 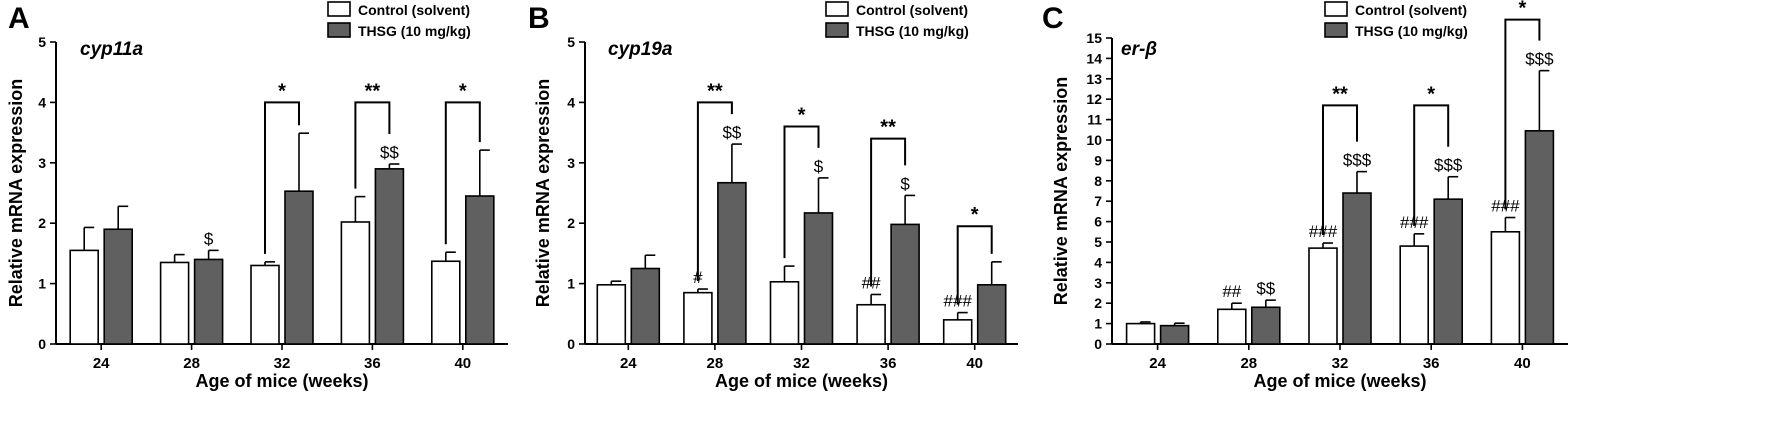 I want to click on y-tick-label: 9, so click(x=1098, y=160).